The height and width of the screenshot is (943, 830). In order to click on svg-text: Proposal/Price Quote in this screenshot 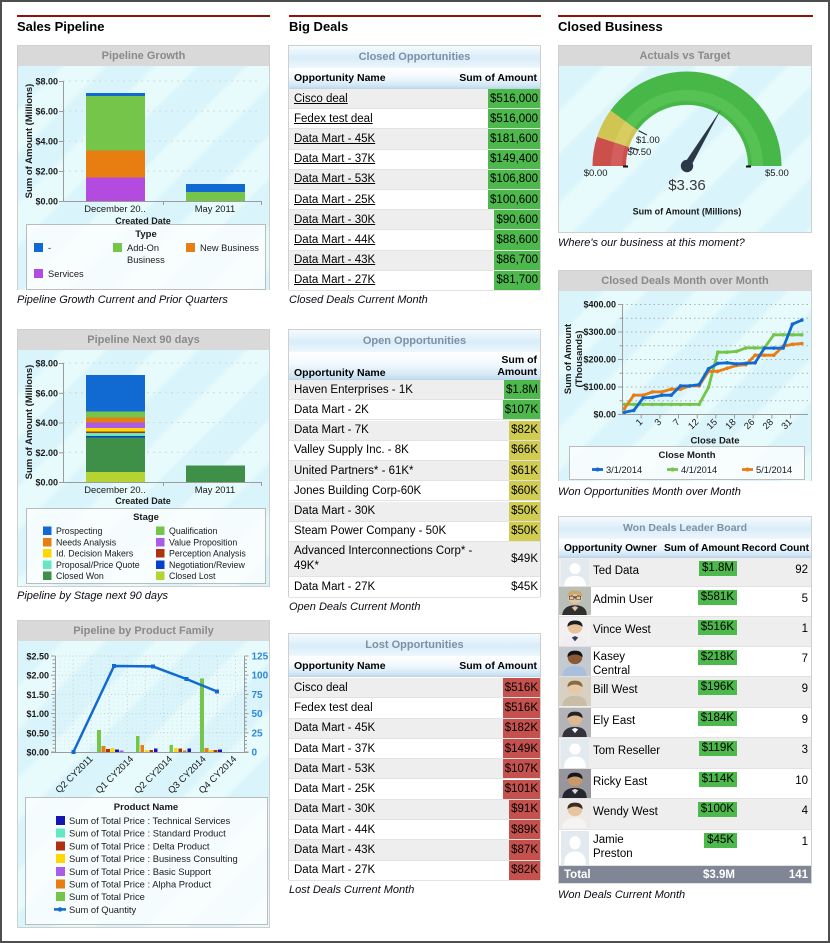, I will do `click(98, 565)`.